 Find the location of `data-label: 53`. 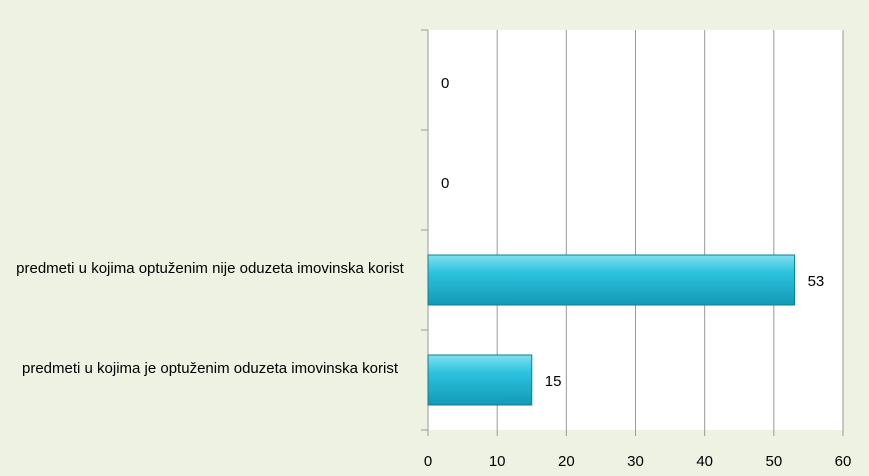

data-label: 53 is located at coordinates (816, 281).